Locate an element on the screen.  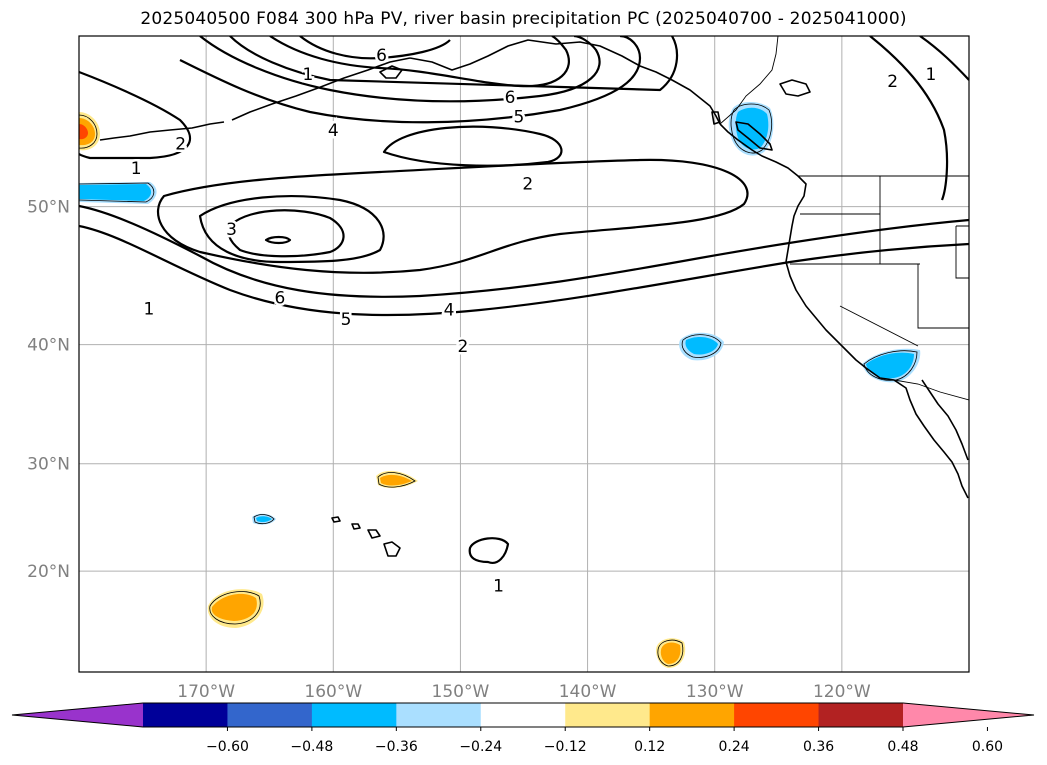
outline-offshore is located at coordinates (701, 346).